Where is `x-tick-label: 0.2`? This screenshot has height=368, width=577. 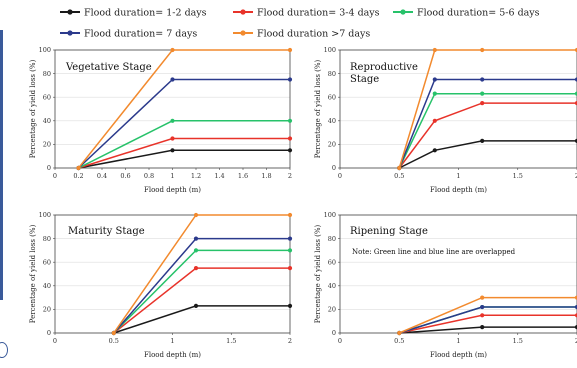
x-tick-label: 0.2 is located at coordinates (78, 176).